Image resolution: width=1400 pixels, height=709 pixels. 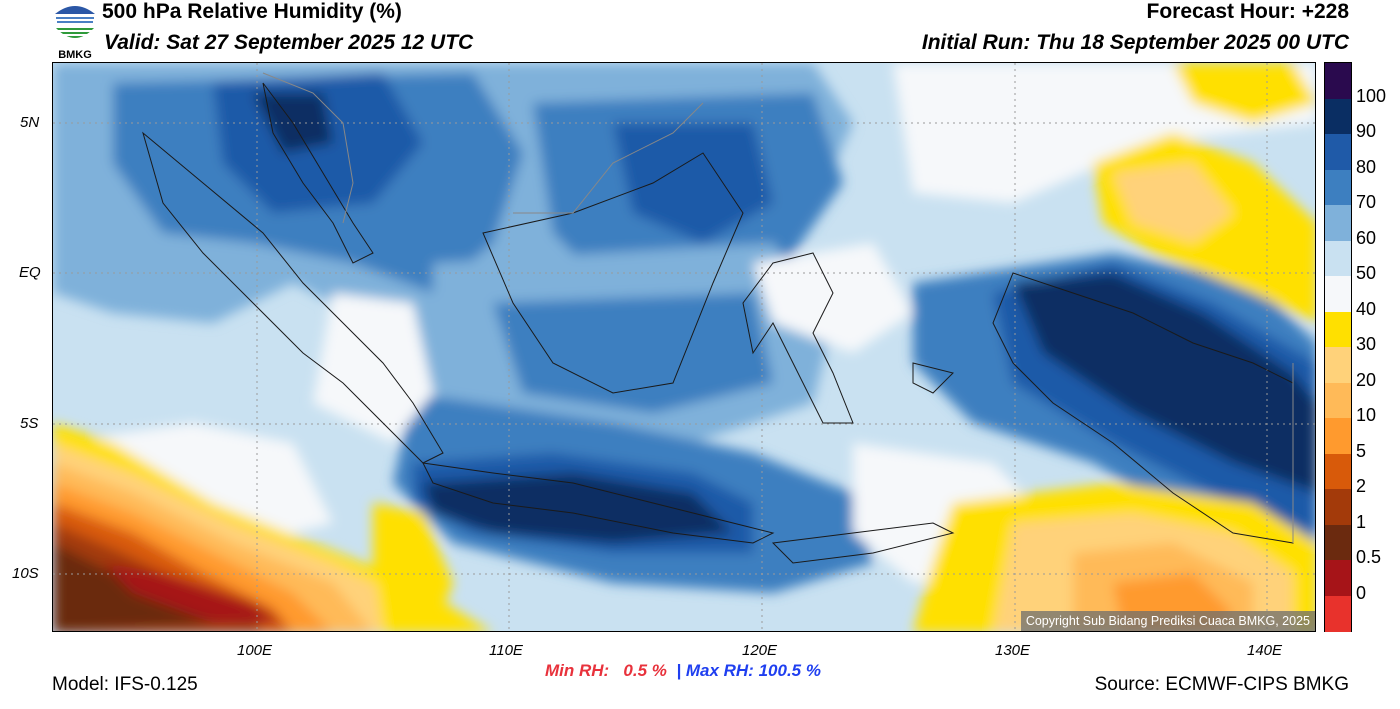 I want to click on min-rh-value: 0.5 %, so click(x=645, y=670).